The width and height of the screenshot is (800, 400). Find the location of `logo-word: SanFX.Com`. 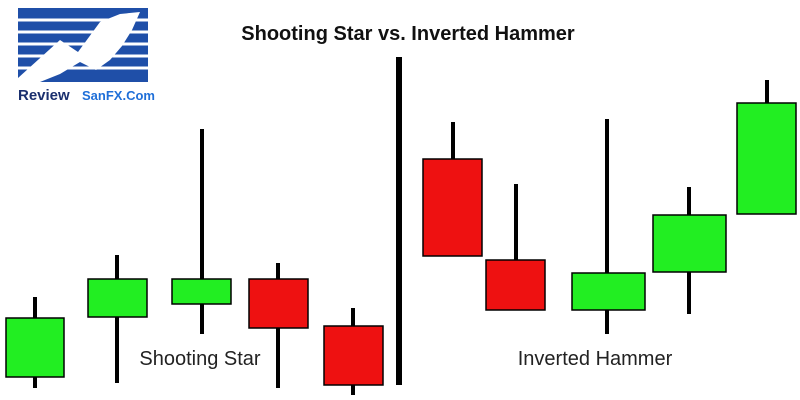

logo-word: SanFX.Com is located at coordinates (118, 95).